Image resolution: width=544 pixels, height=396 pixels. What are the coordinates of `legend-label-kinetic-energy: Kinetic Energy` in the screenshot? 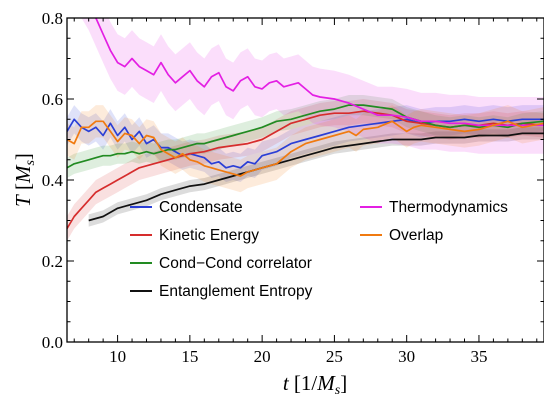 It's located at (209, 235).